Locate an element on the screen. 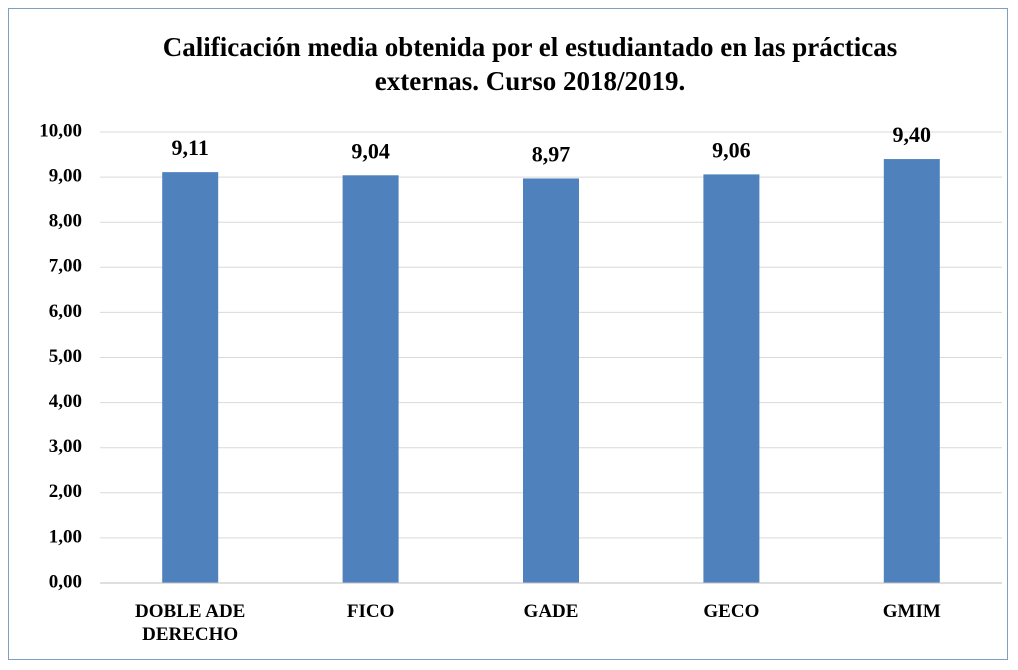 The width and height of the screenshot is (1018, 670). y-tick-label: 8,00 is located at coordinates (65, 221).